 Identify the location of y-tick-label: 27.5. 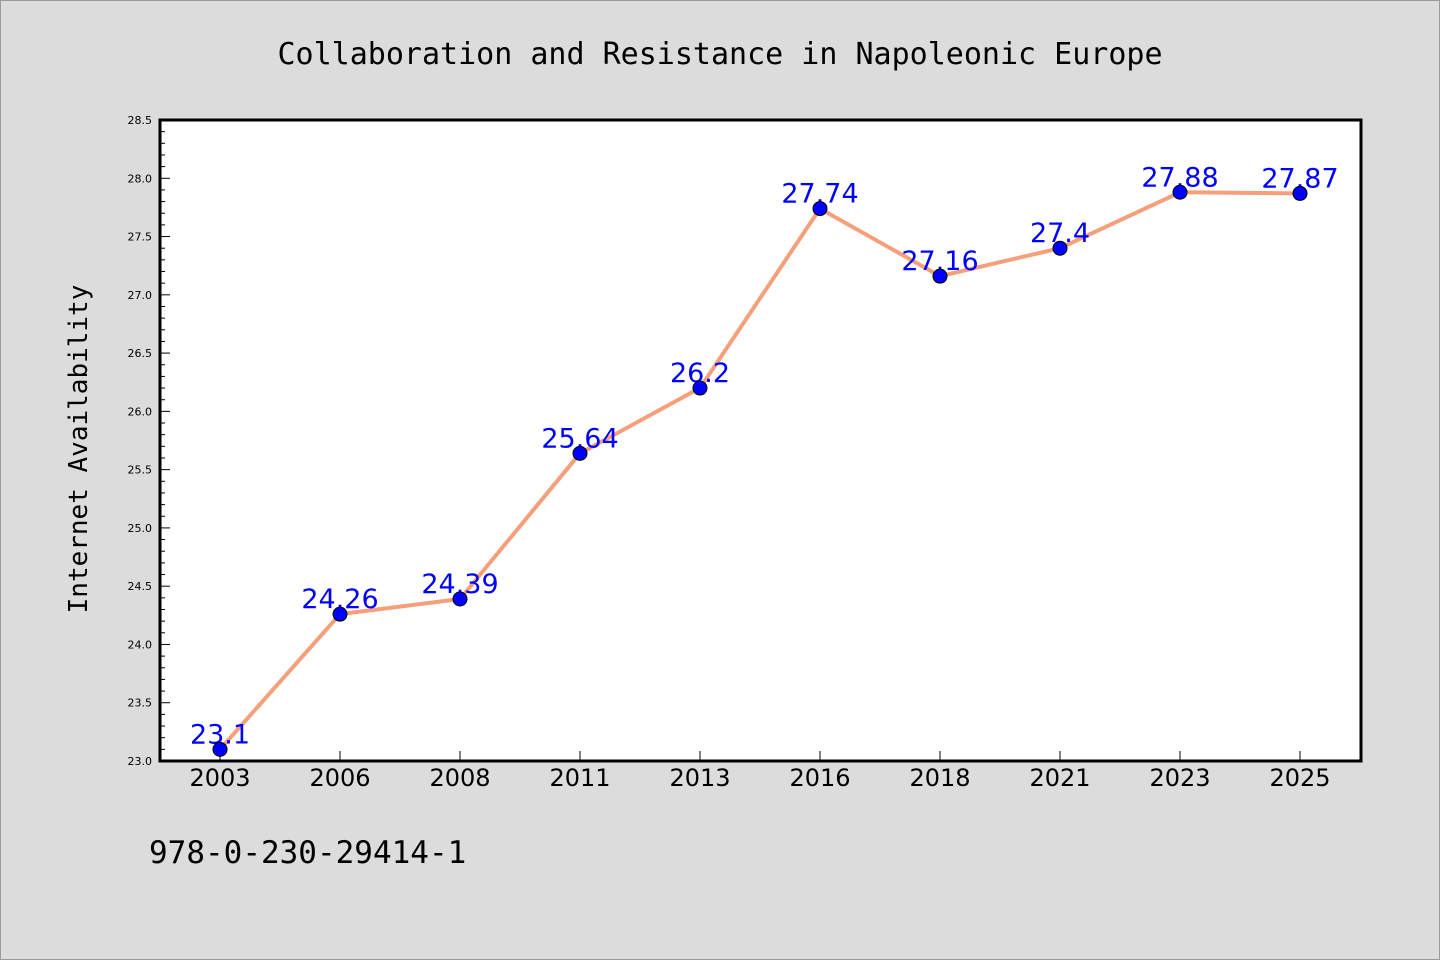
(140, 237).